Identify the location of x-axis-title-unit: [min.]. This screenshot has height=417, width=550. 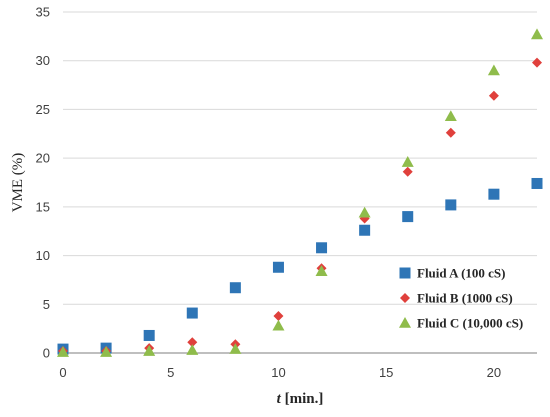
(302, 399).